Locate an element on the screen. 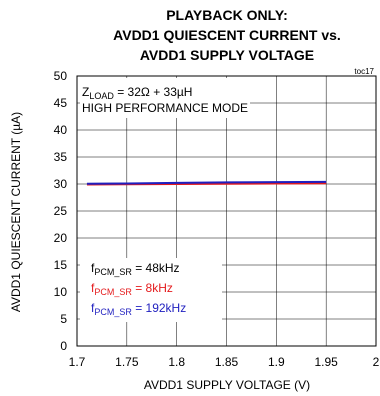 The height and width of the screenshot is (396, 380). zload-annotation: ZLOAD = 32Ω + 33µH is located at coordinates (137, 93).